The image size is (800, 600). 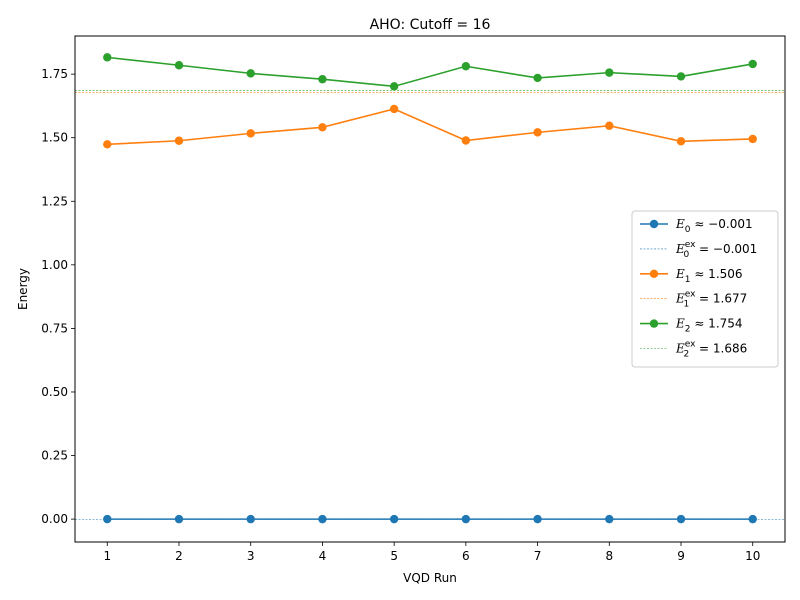 I want to click on y-tick-label: 0.25, so click(x=54, y=456).